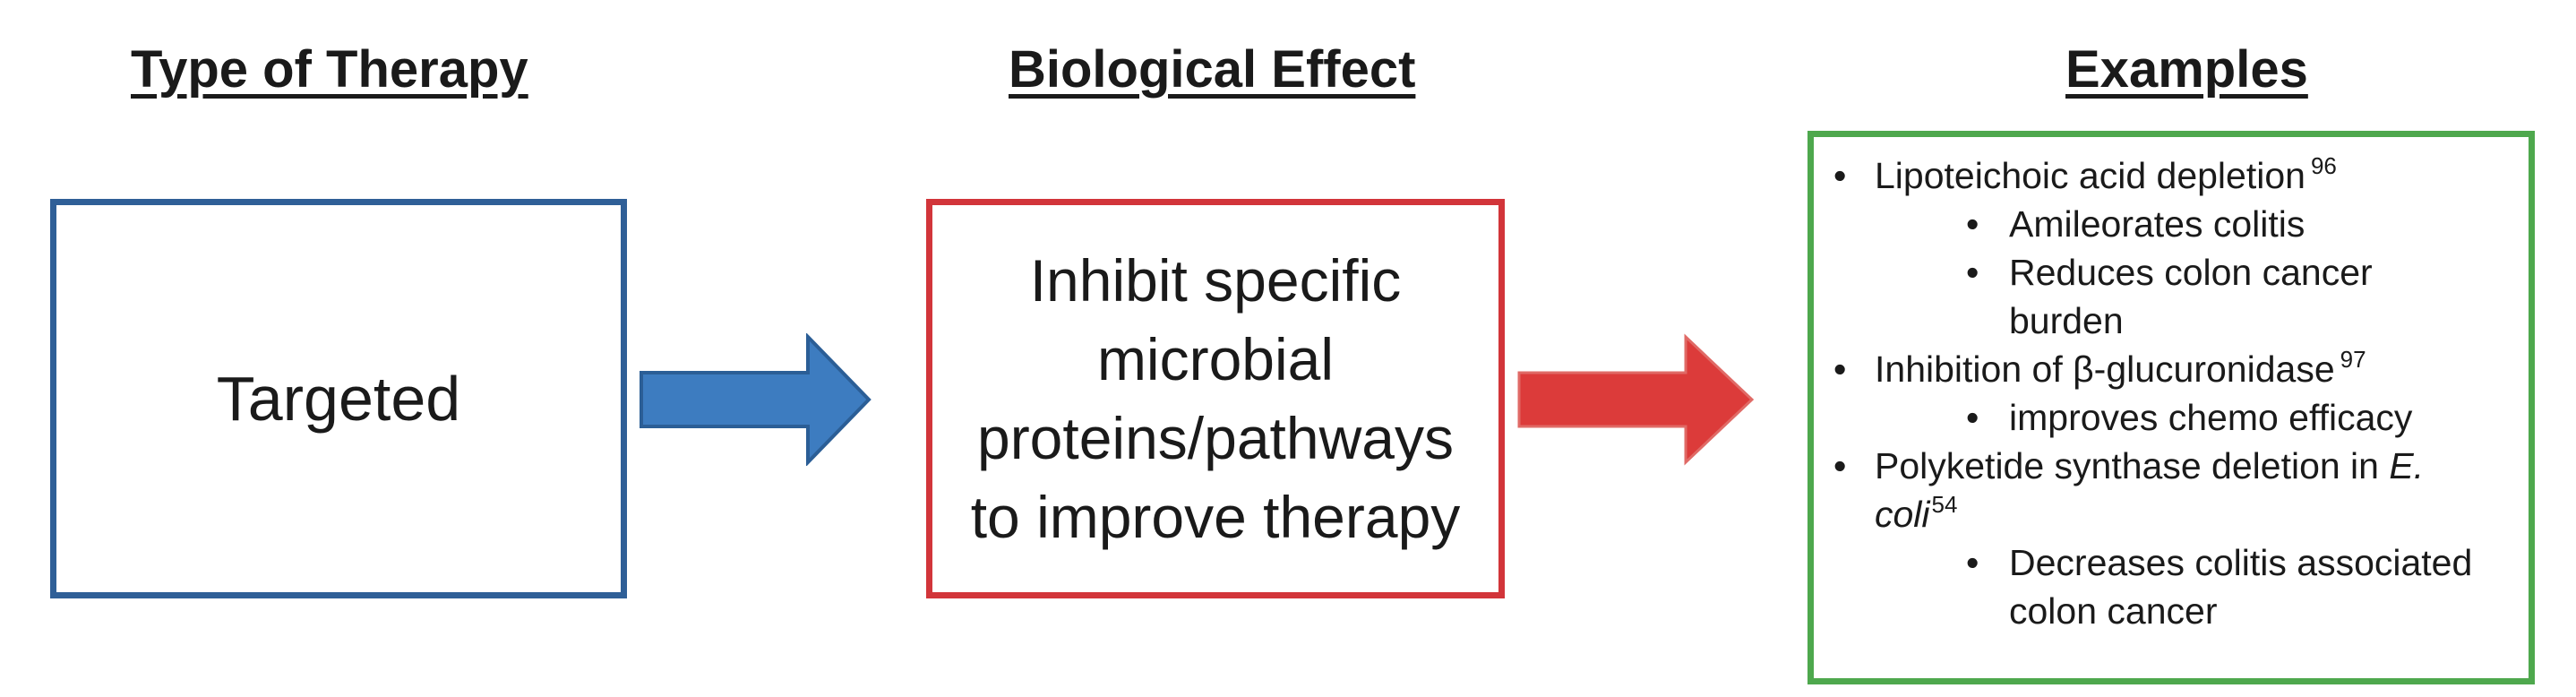 This screenshot has width=2576, height=697. I want to click on reference-number: 96, so click(2323, 165).